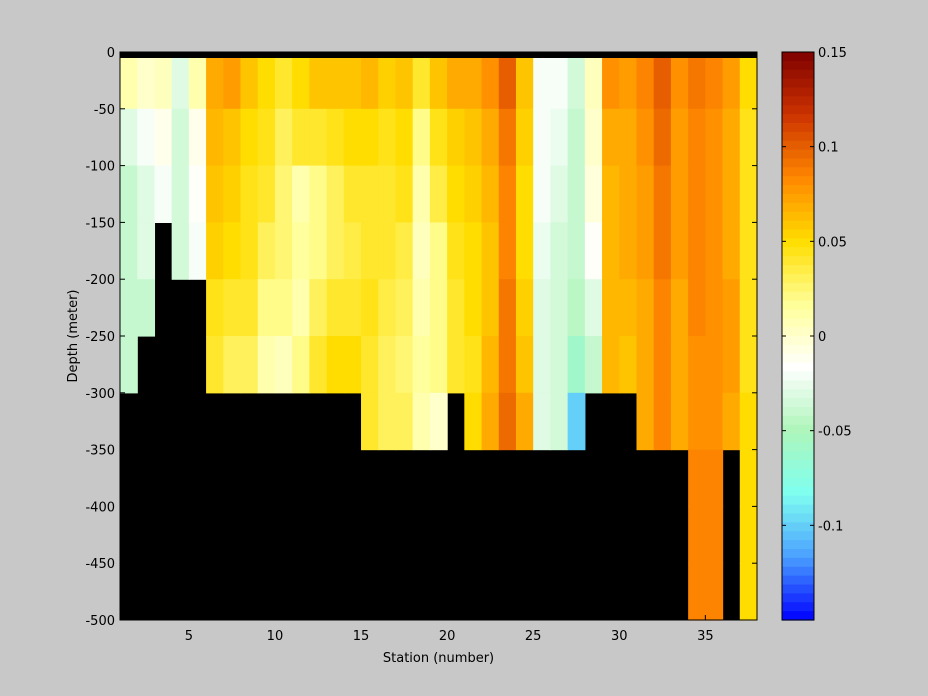  What do you see at coordinates (100, 280) in the screenshot?
I see `y-tick-label: -200` at bounding box center [100, 280].